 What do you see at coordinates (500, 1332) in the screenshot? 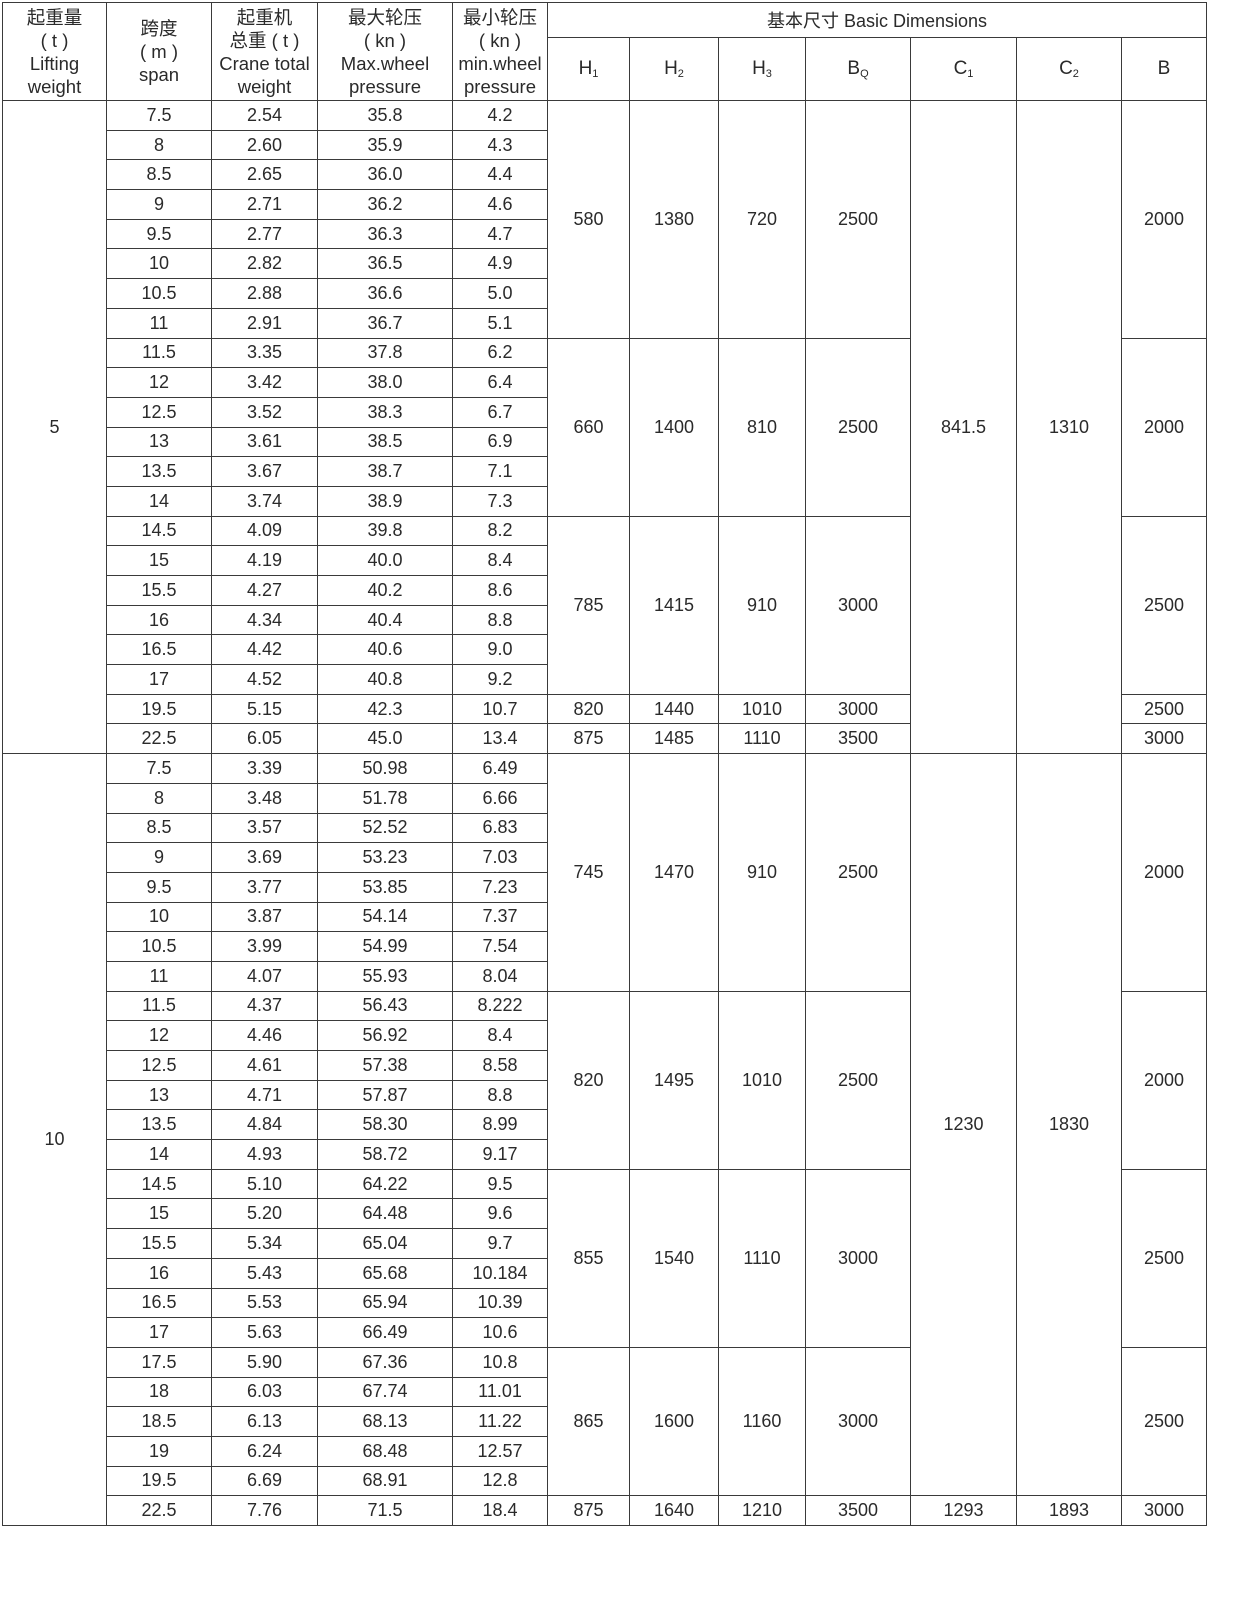
I see `cell-min-wheel-pressure: 10.6` at bounding box center [500, 1332].